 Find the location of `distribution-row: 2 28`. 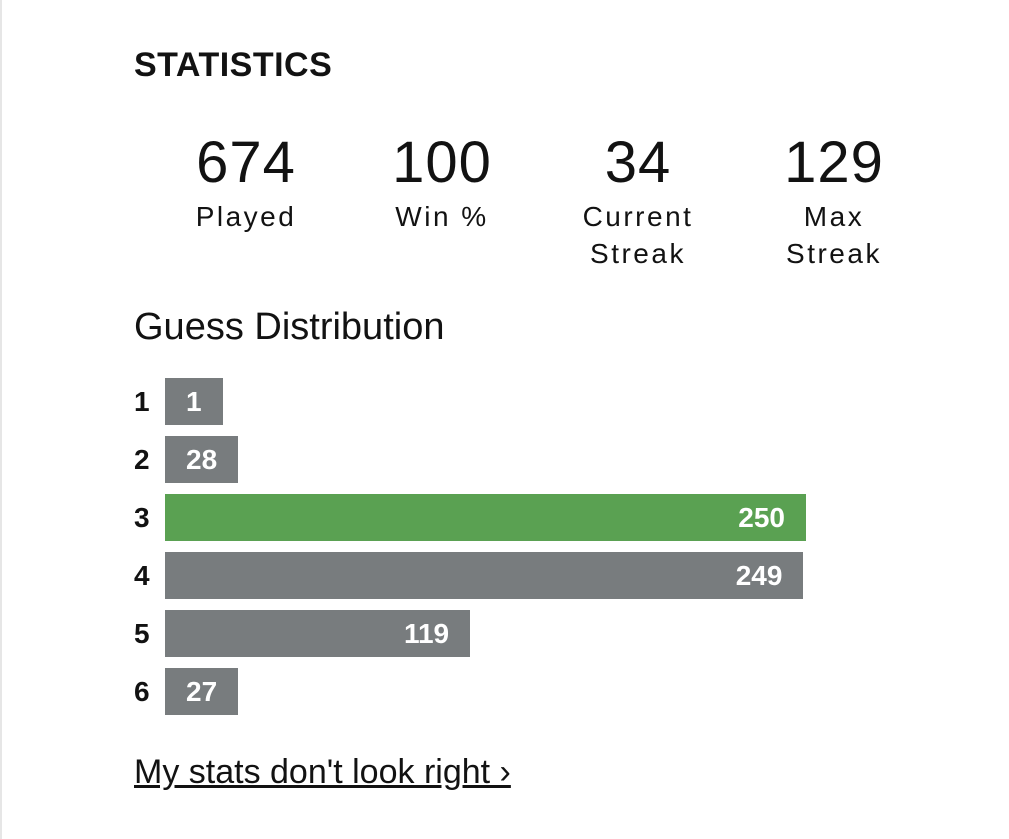

distribution-row: 2 28 is located at coordinates (470, 459).